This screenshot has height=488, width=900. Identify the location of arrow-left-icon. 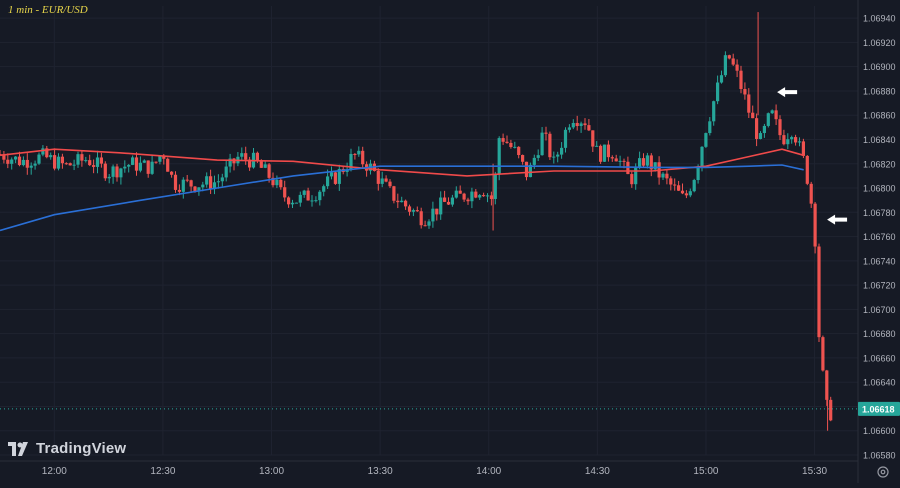
(787, 92).